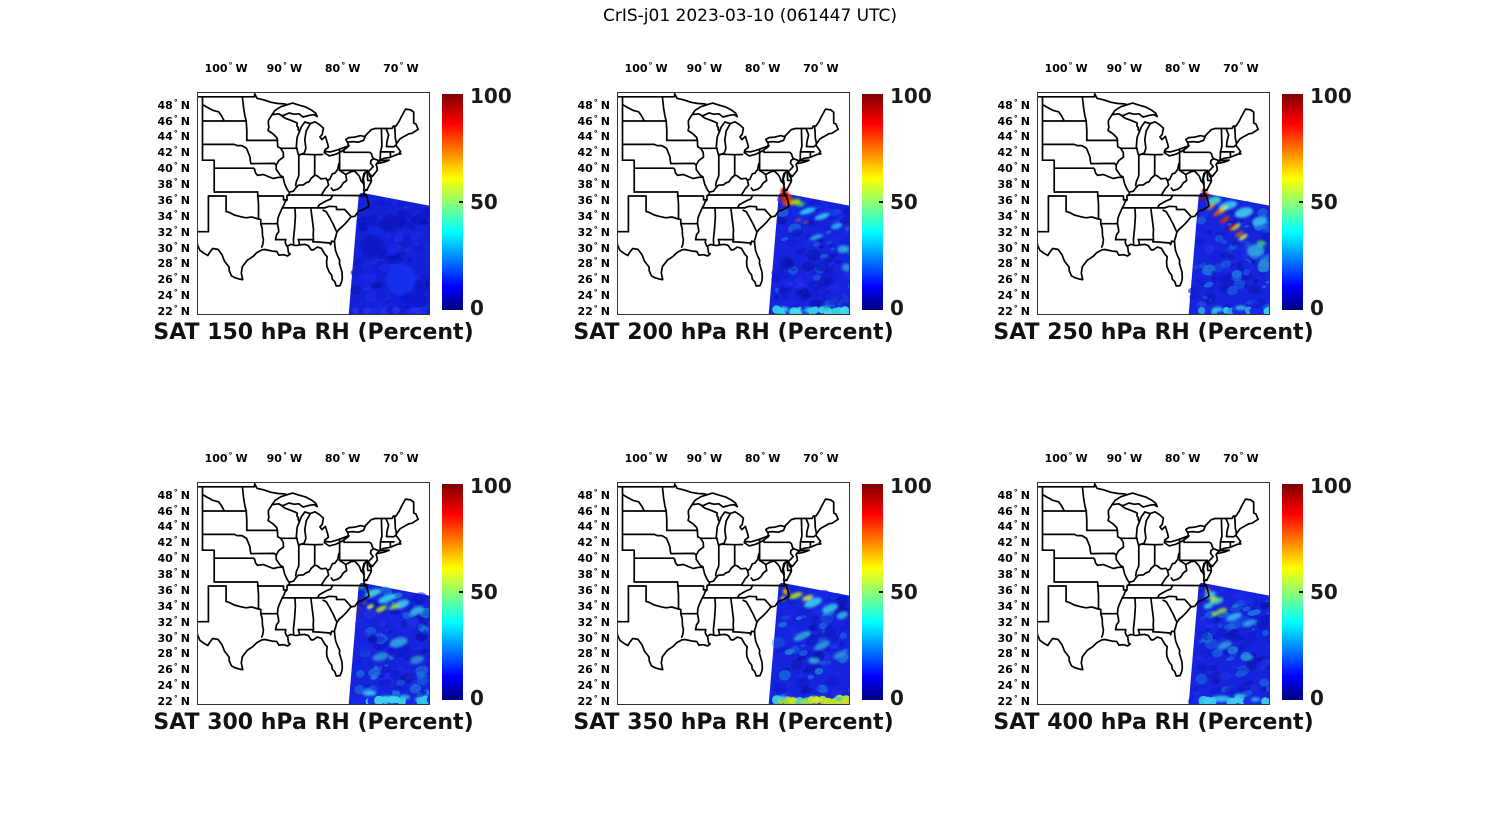 This screenshot has width=1500, height=825. I want to click on lat-tick-label: 28° N, so click(585, 653).